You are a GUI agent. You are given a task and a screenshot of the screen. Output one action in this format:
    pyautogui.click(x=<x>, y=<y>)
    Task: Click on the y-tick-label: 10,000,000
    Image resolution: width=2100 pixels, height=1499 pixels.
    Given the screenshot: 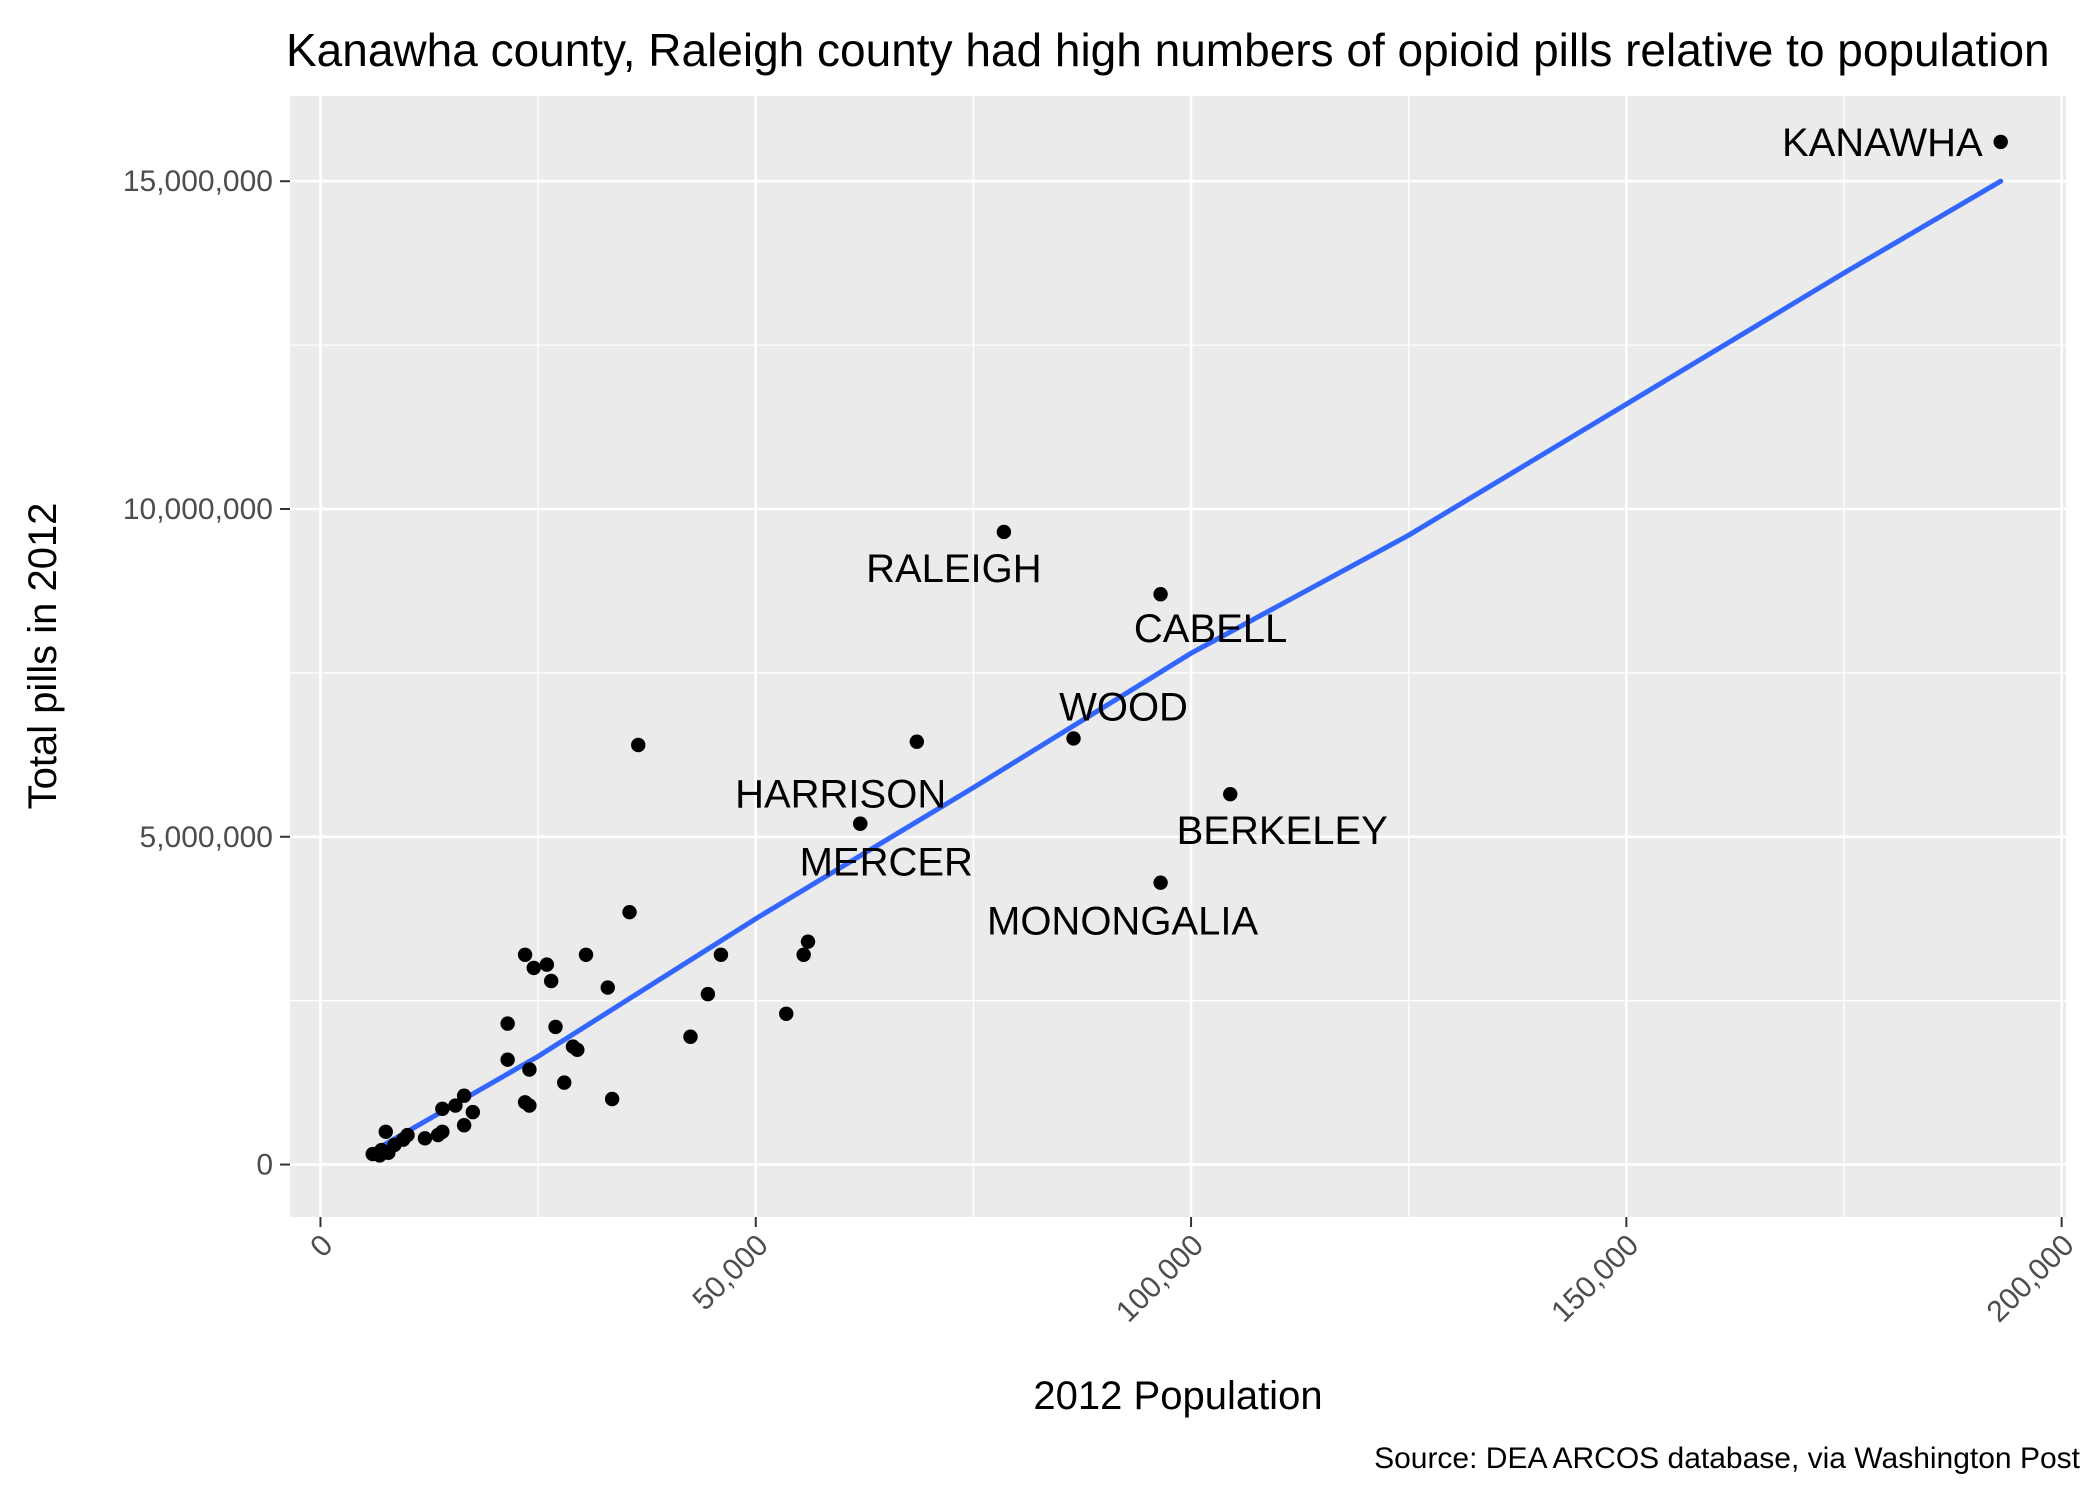 What is the action you would take?
    pyautogui.click(x=198, y=509)
    